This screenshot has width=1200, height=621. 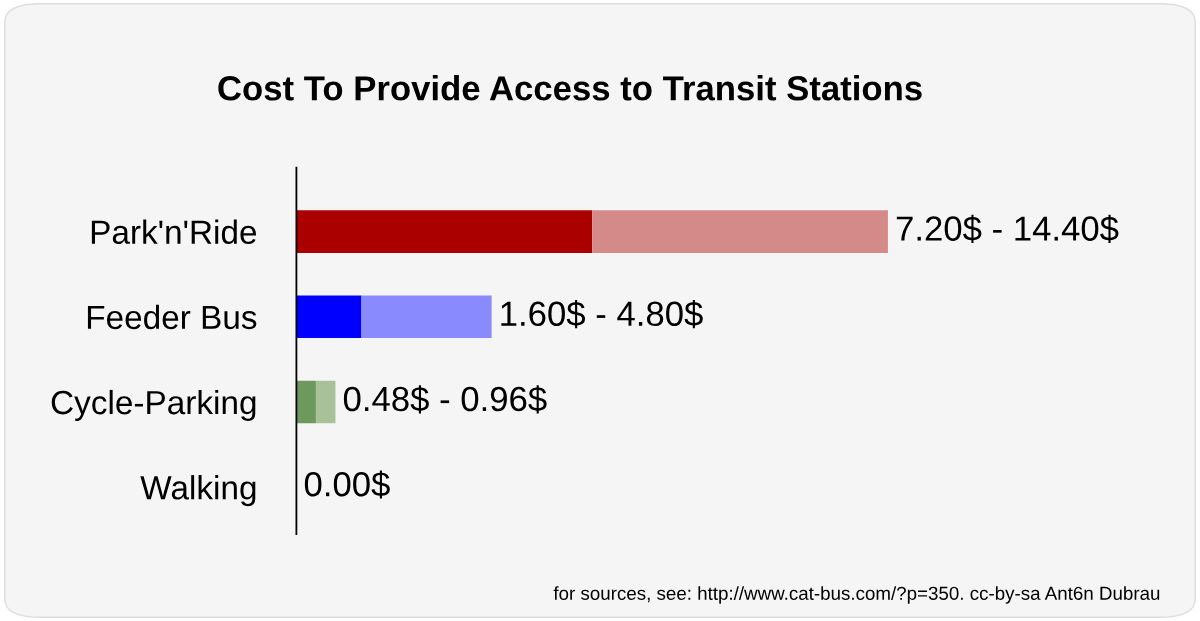 I want to click on annotation: 1.60$ - 4.80$, so click(x=602, y=314).